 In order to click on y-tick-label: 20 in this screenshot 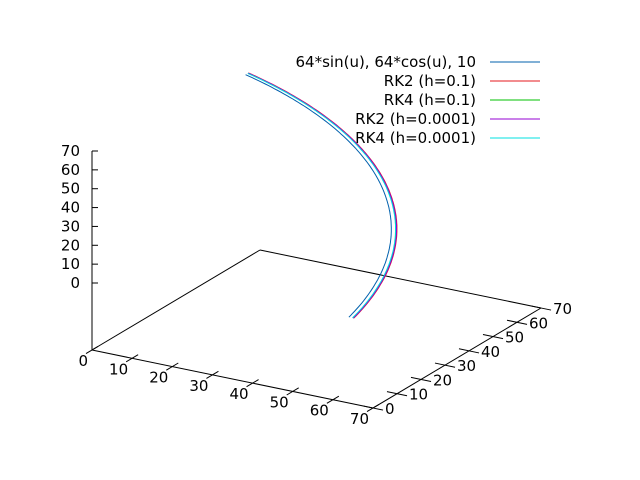, I will do `click(442, 380)`.